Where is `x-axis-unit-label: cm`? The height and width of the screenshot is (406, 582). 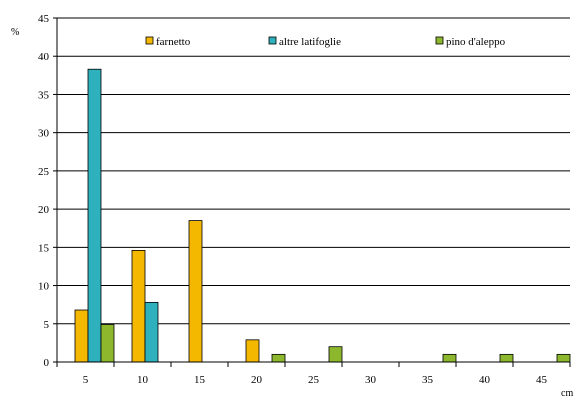
x-axis-unit-label: cm is located at coordinates (567, 393).